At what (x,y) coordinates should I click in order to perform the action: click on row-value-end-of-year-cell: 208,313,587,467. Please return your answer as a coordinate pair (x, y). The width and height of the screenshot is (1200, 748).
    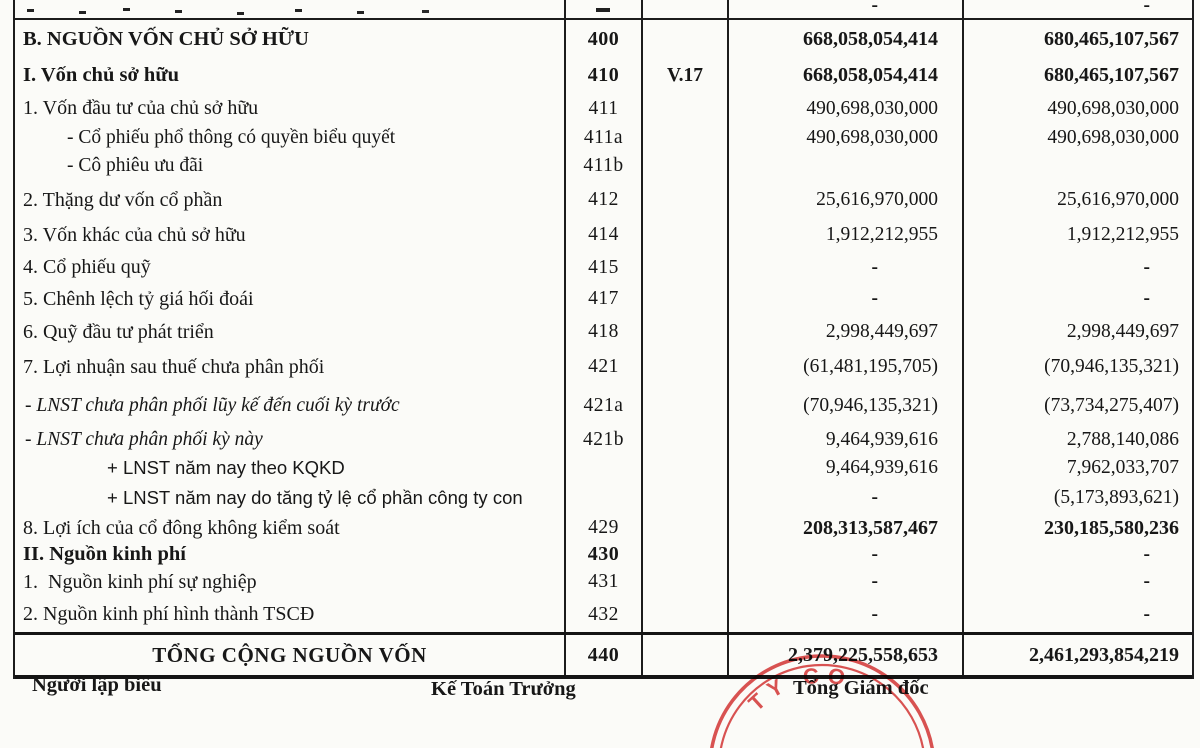
    Looking at the image, I should click on (844, 528).